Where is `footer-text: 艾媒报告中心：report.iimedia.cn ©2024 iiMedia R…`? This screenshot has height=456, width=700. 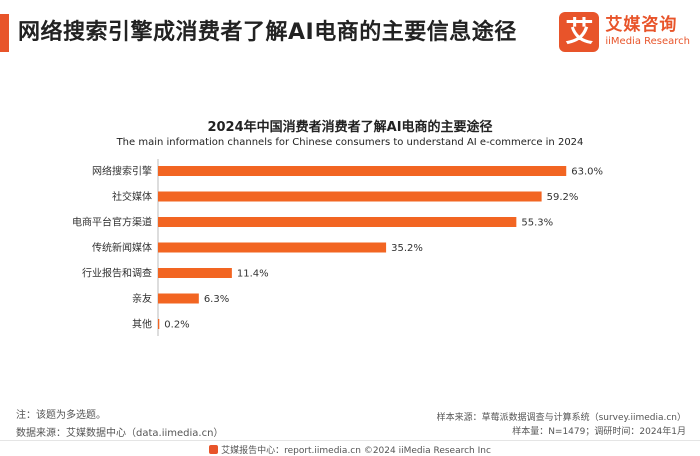
footer-text: 艾媒报告中心：report.iimedia.cn ©2024 iiMedia R… is located at coordinates (356, 451).